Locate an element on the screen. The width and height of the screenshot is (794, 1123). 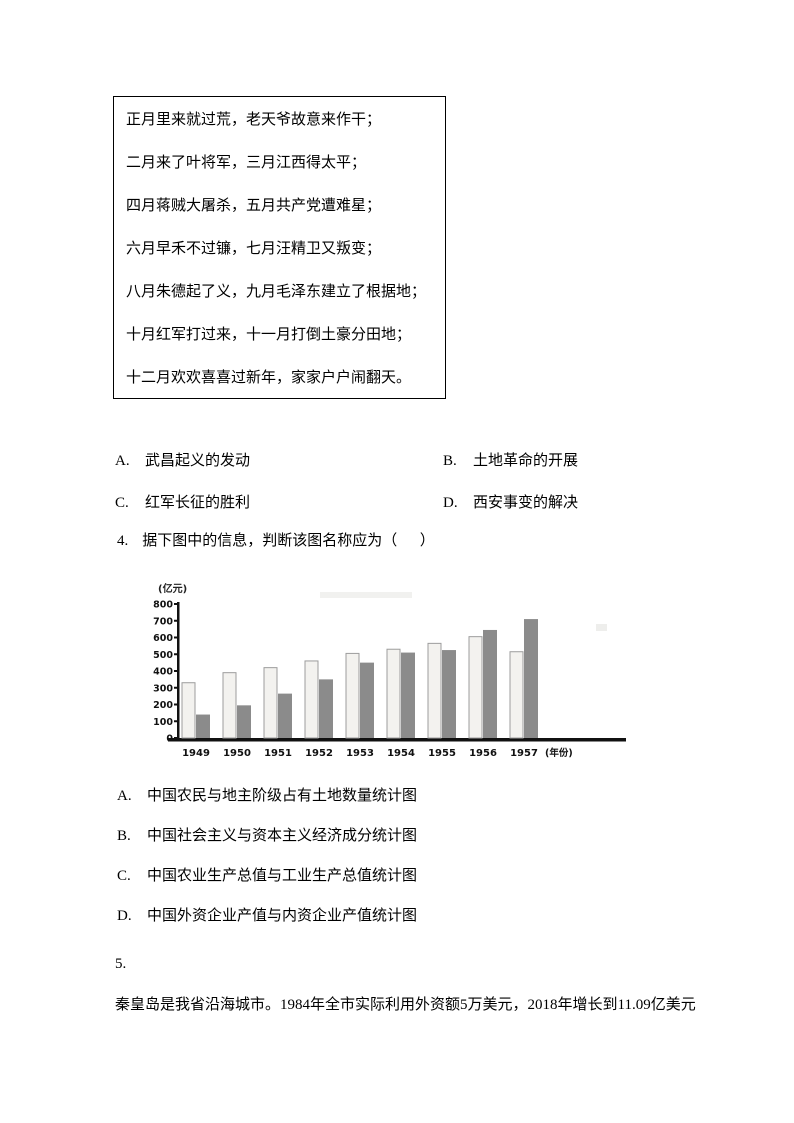
x-tick-label: 1950 is located at coordinates (237, 753).